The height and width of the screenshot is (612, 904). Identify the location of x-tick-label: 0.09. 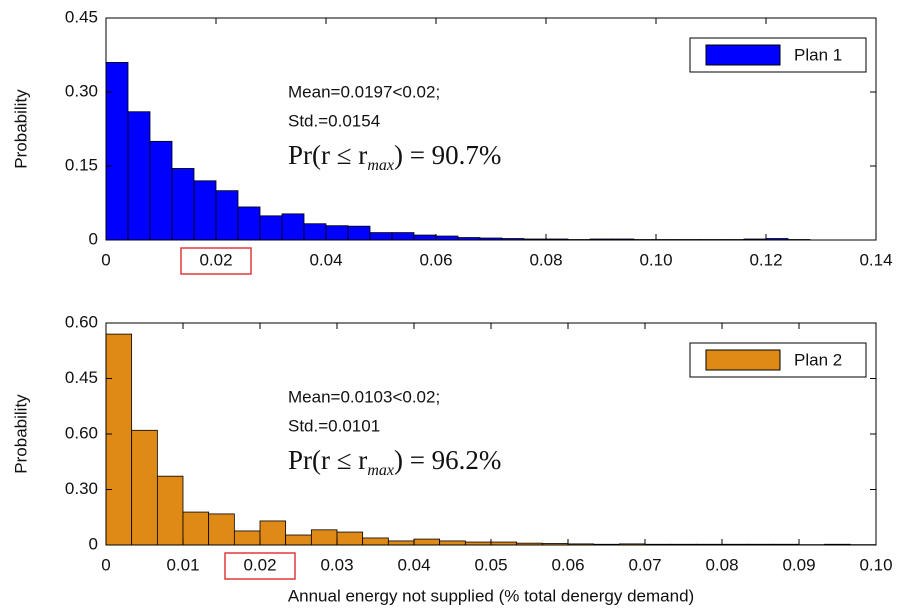
(798, 564).